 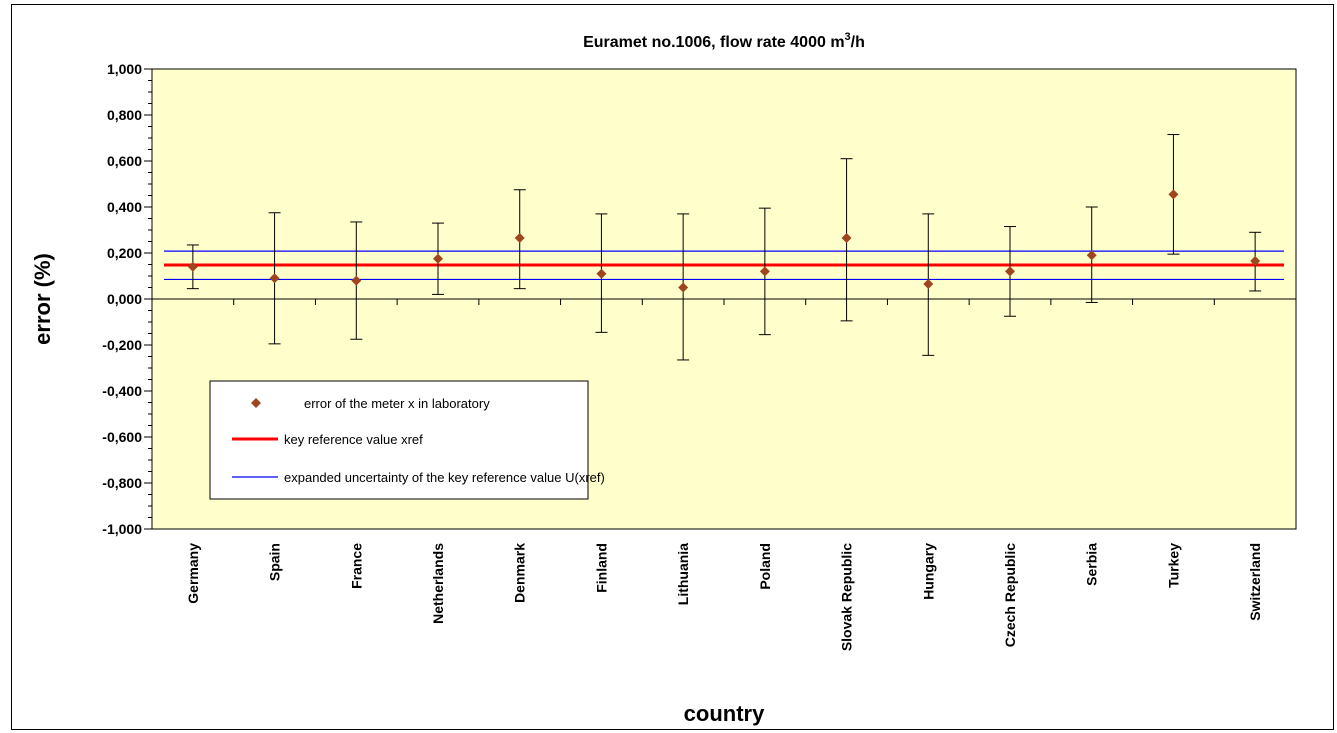 I want to click on legend-label-key-reference: key reference value xref, so click(x=353, y=439).